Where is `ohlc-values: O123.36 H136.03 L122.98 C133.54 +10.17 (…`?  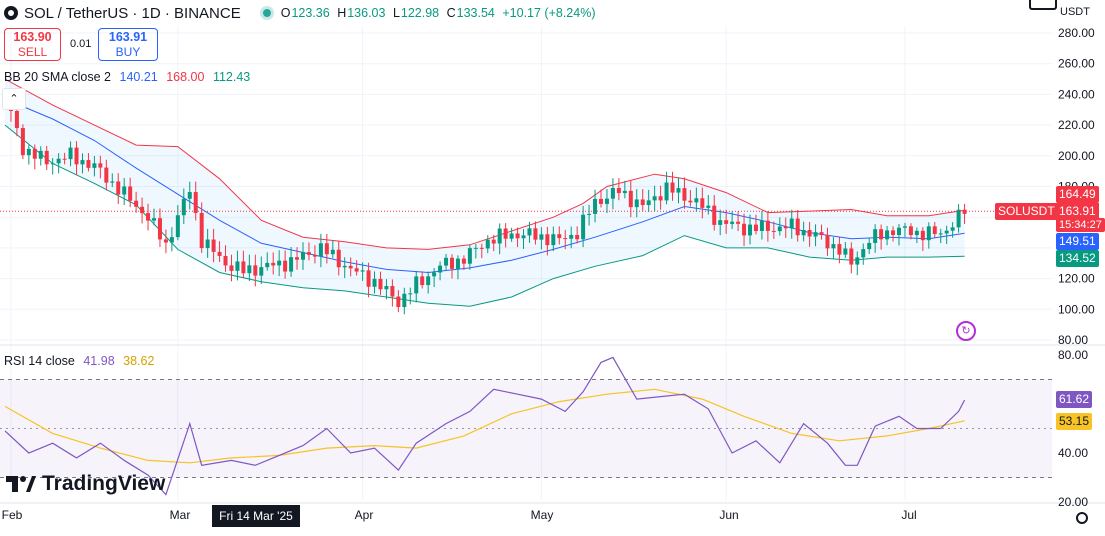 ohlc-values: O123.36 H136.03 L122.98 C133.54 +10.17 (… is located at coordinates (438, 13).